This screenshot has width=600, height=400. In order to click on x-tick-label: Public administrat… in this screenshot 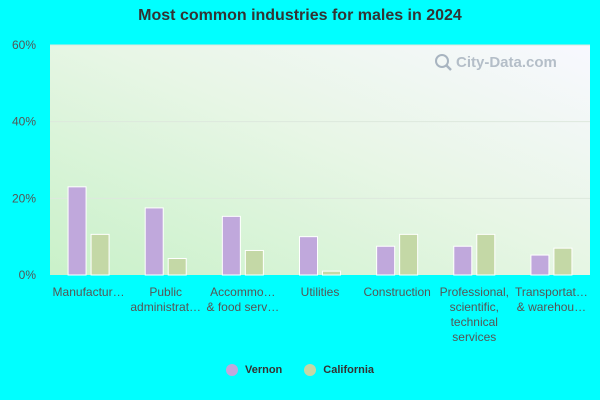, I will do `click(165, 299)`.